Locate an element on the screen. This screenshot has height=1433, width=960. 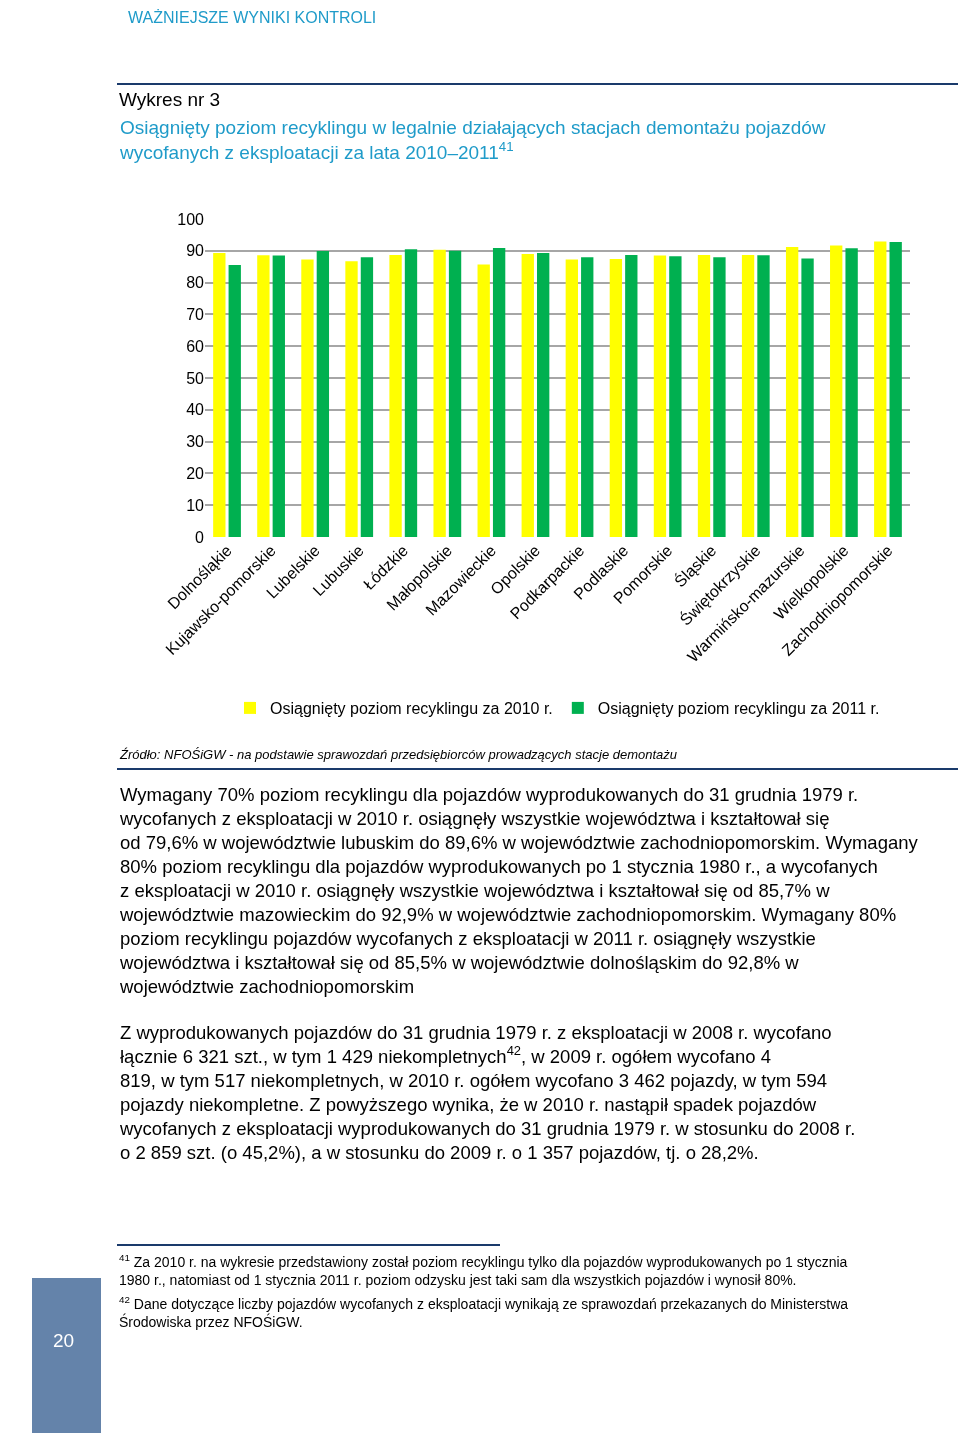
text: Źródło: NFOŚiGW - na podstawie sprawozdań przedsiębiorców prowadzących stacje demontażu is located at coordinates (398, 754).